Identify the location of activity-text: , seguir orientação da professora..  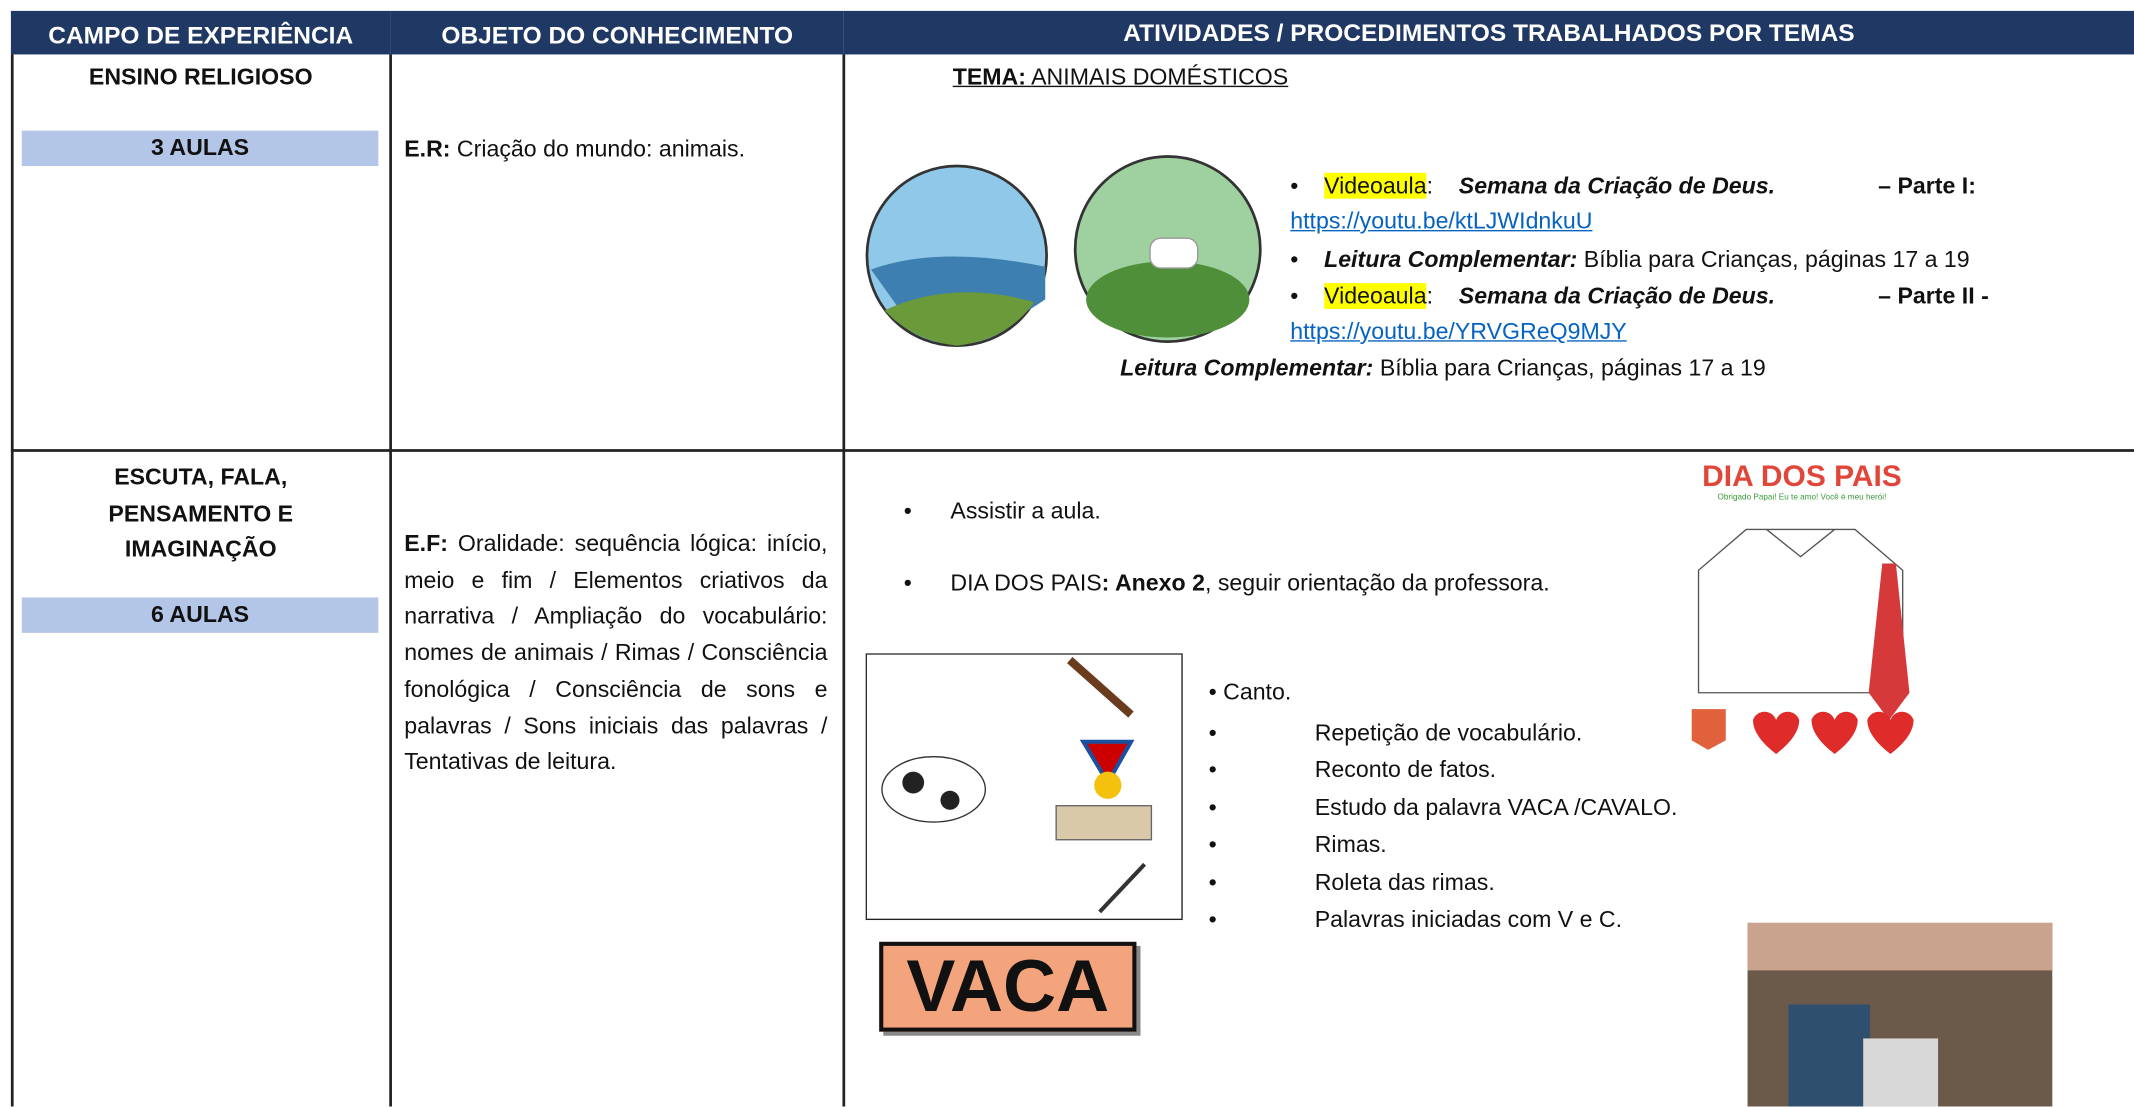
(1377, 583).